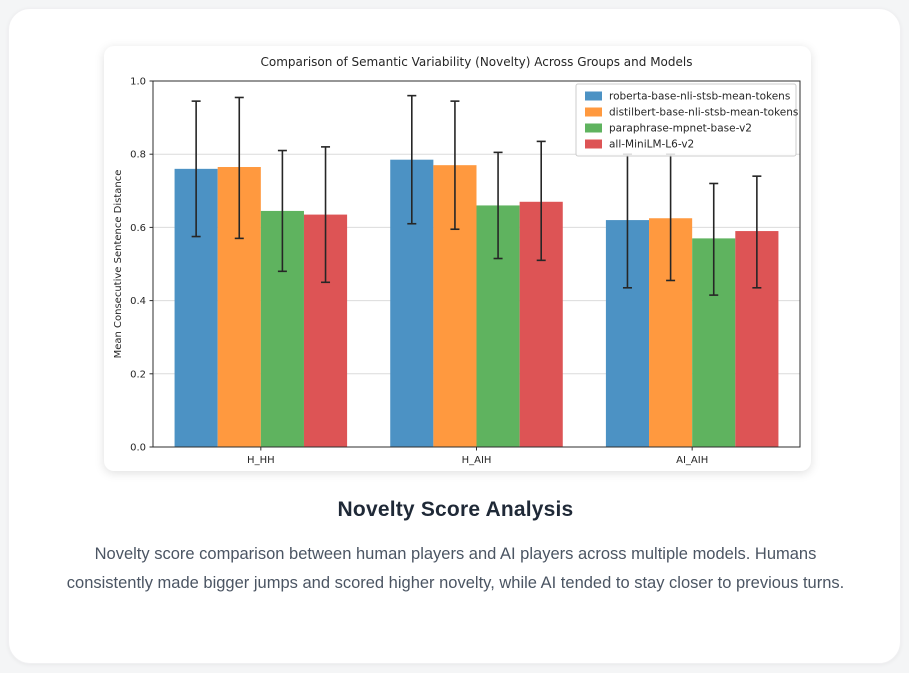 This screenshot has width=909, height=673. What do you see at coordinates (138, 228) in the screenshot?
I see `y-tick-label: 0.6` at bounding box center [138, 228].